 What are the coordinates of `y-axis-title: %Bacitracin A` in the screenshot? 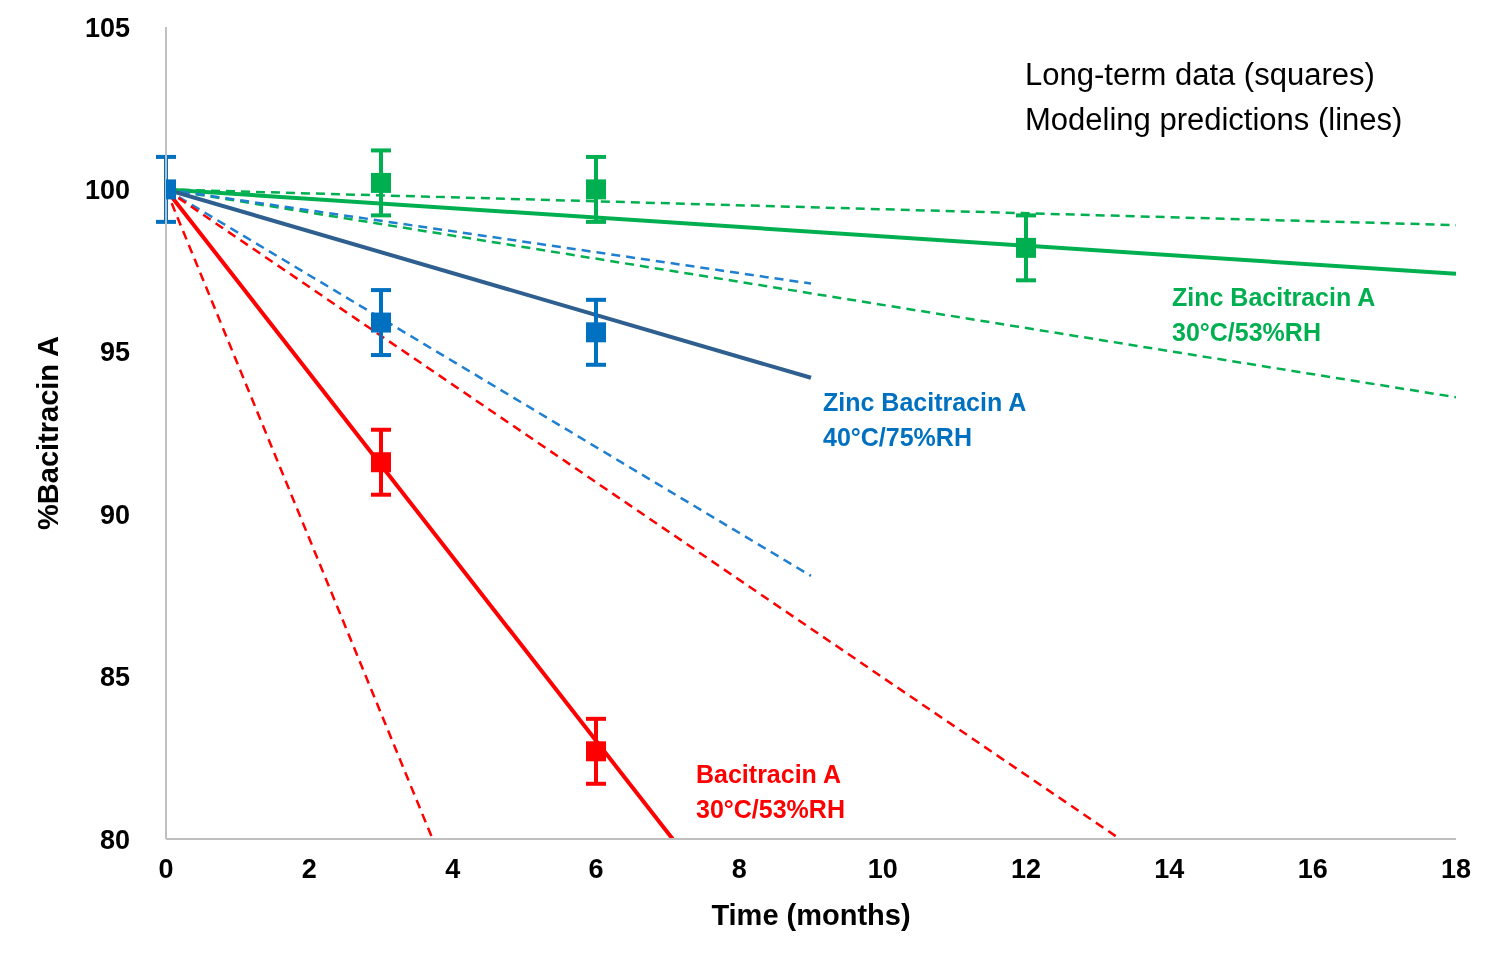 It's located at (48, 432).